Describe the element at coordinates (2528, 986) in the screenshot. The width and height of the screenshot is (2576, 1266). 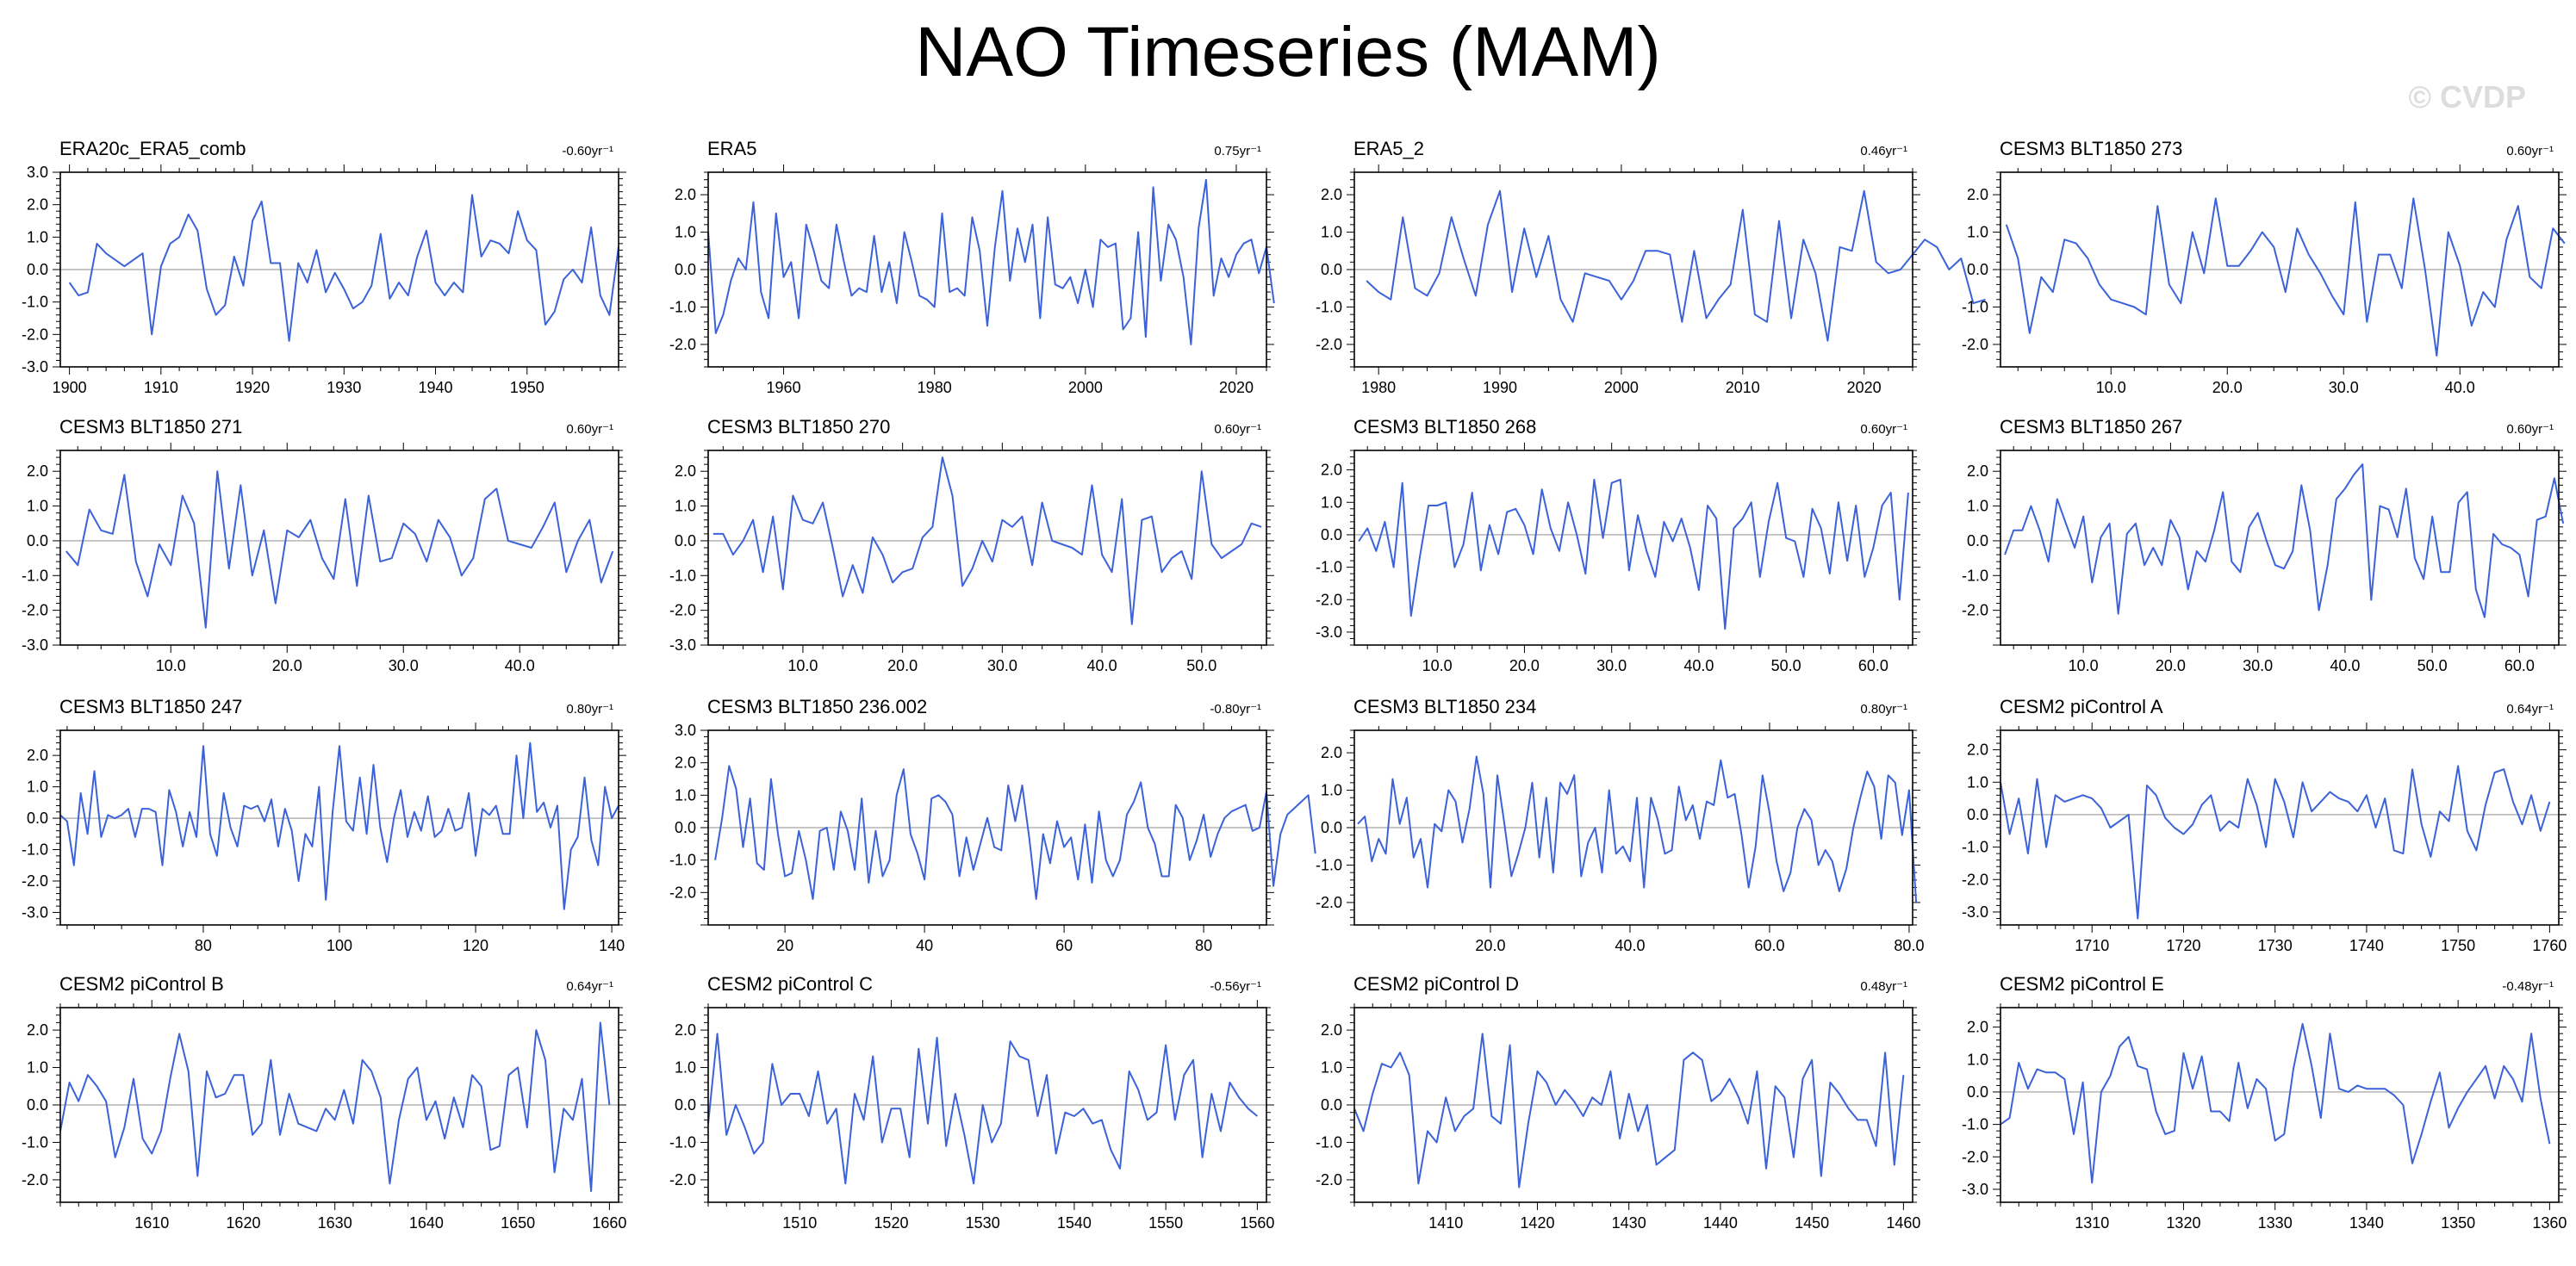
I see `trend-label: -0.48yr⁻¹` at that location.